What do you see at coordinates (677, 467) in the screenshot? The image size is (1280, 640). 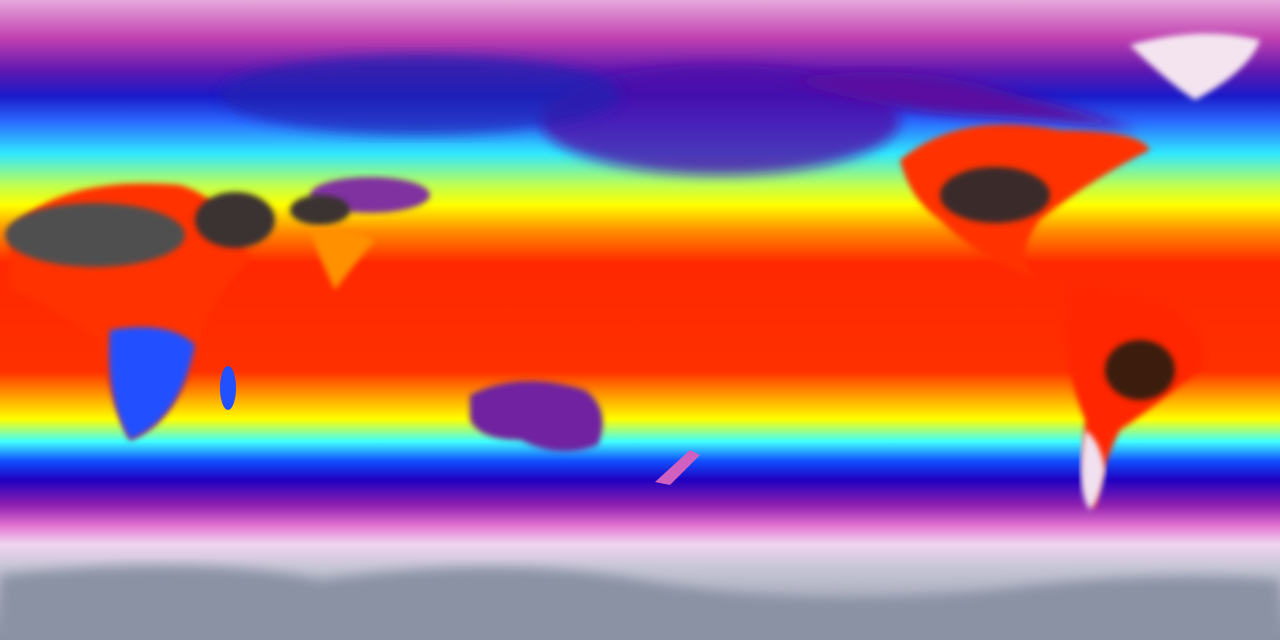 I see `new-zealand` at bounding box center [677, 467].